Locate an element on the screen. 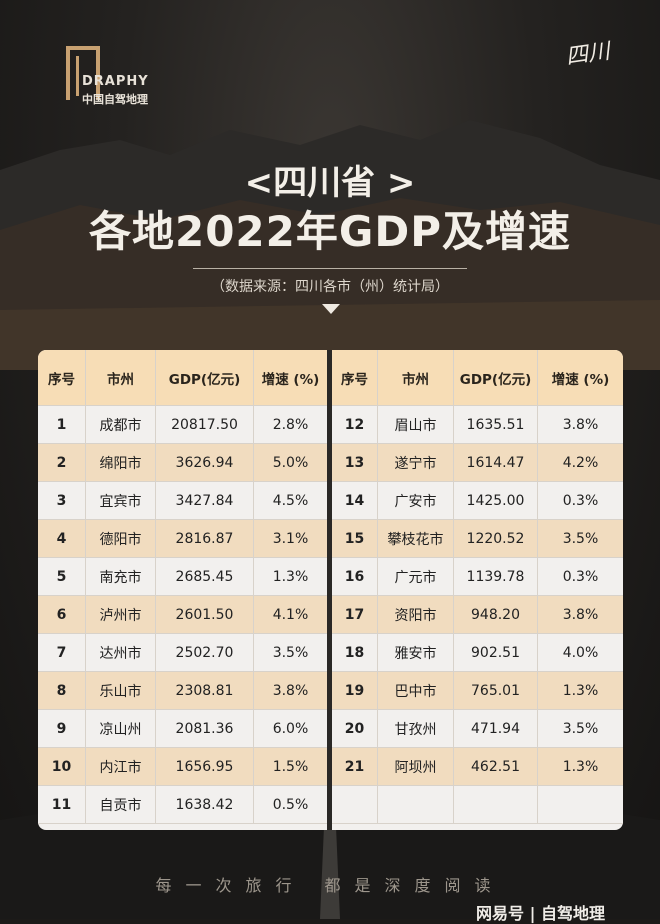 This screenshot has width=660, height=924. table-row: 5 南充市 2685.45 1.3% is located at coordinates (182, 577).